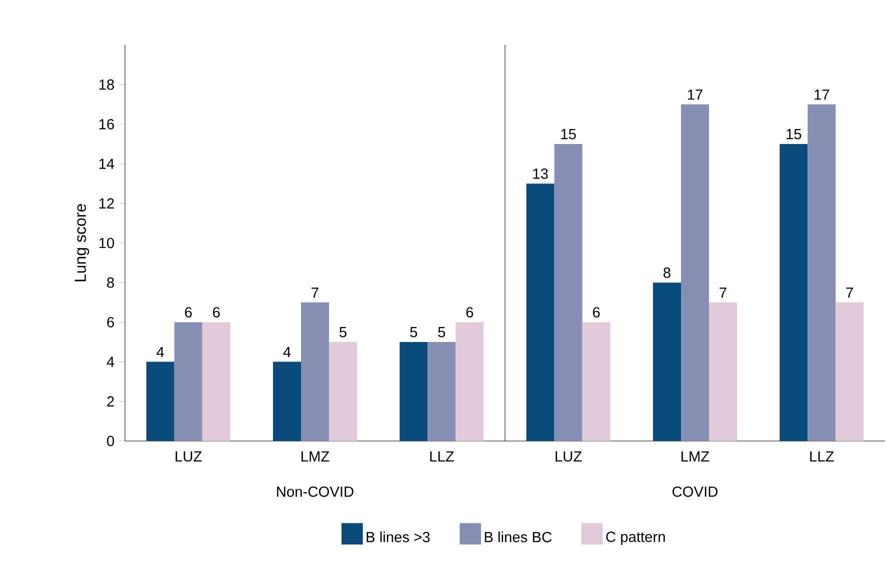  What do you see at coordinates (110, 322) in the screenshot?
I see `y-tick-label: 6` at bounding box center [110, 322].